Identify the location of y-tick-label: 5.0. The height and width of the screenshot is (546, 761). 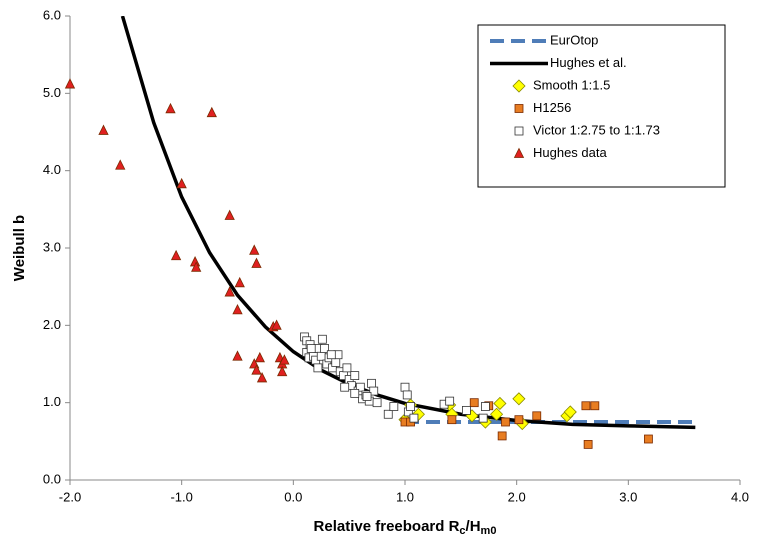
(52, 92).